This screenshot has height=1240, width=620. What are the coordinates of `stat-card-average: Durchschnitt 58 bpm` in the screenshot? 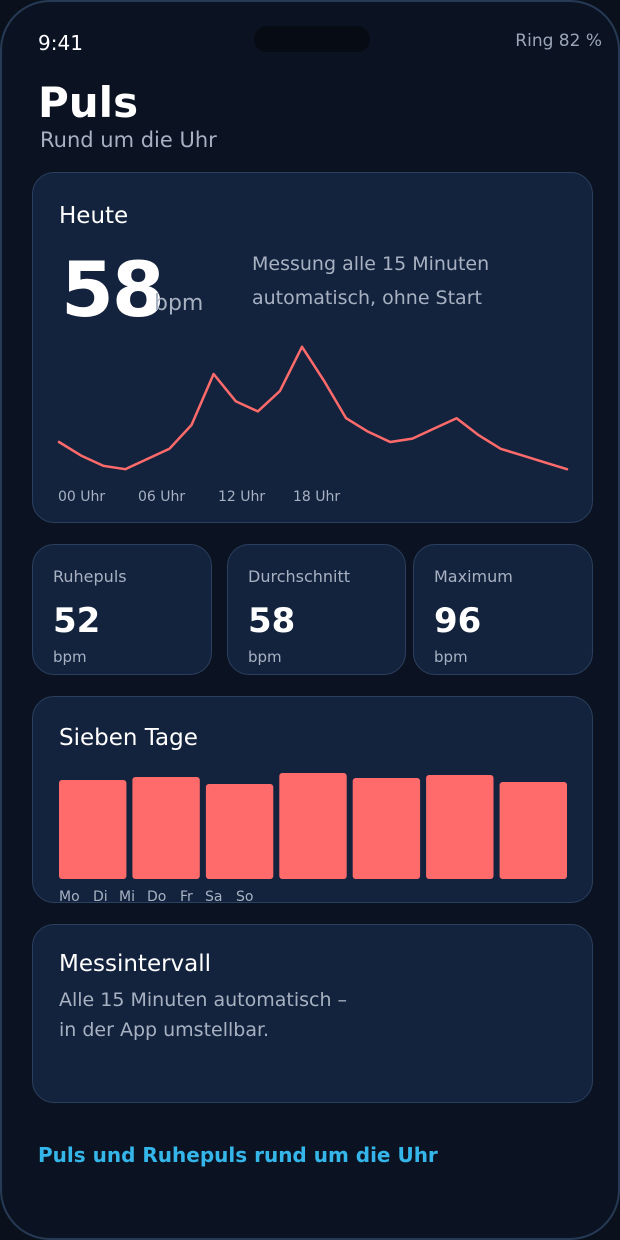 It's located at (316, 609).